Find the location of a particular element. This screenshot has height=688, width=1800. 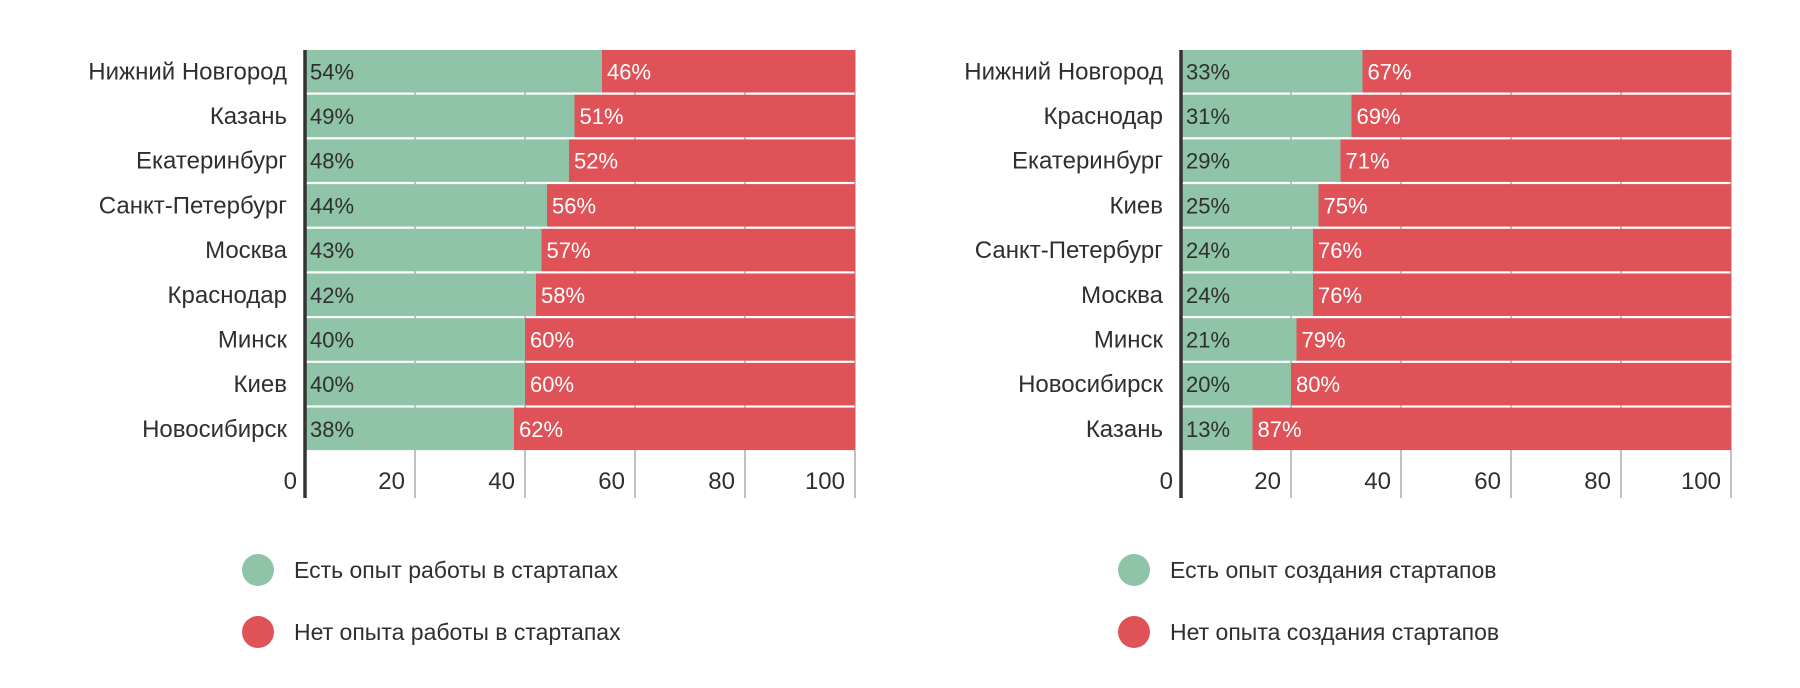

value-label: 33% is located at coordinates (1208, 71).